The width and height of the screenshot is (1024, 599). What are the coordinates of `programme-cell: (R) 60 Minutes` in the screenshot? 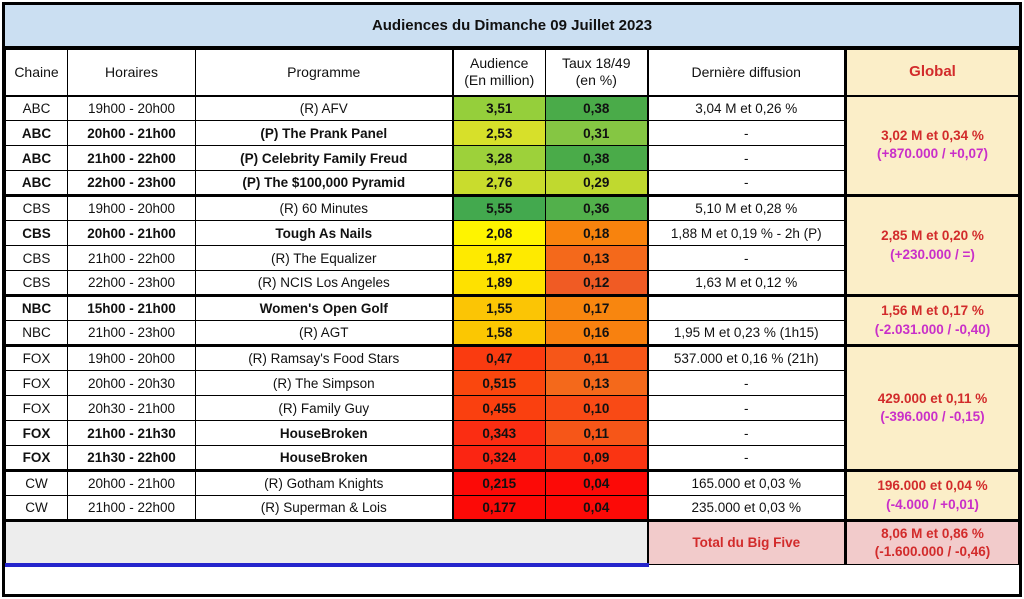 It's located at (324, 207).